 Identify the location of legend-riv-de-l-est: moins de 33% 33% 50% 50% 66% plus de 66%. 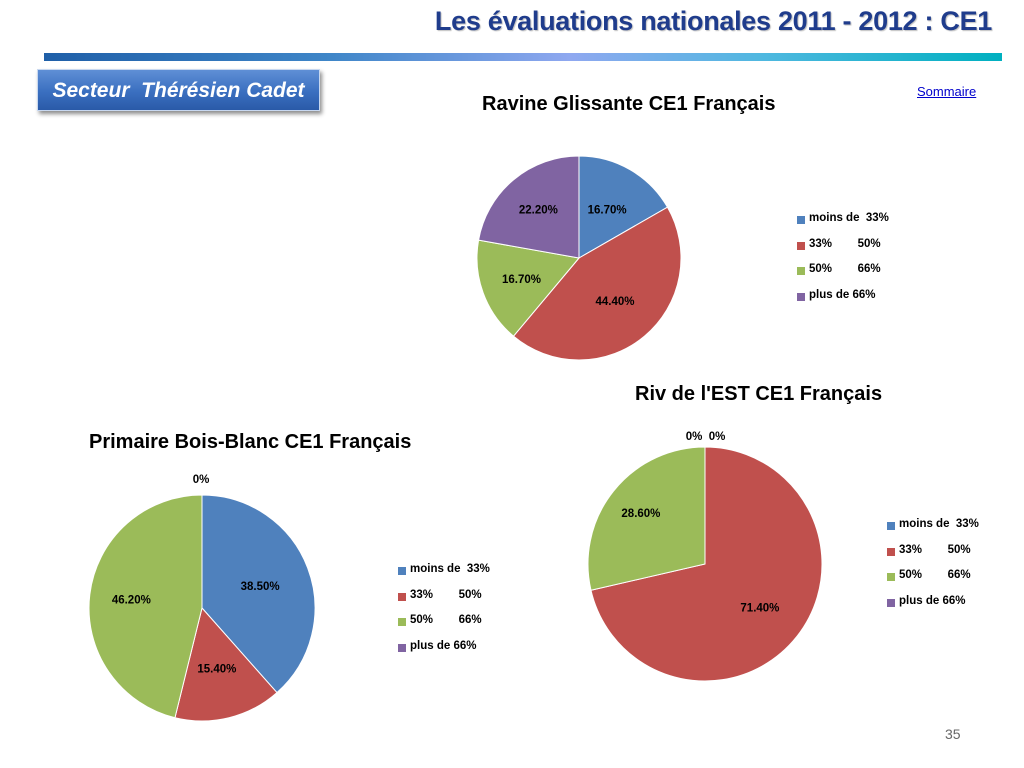
(933, 569).